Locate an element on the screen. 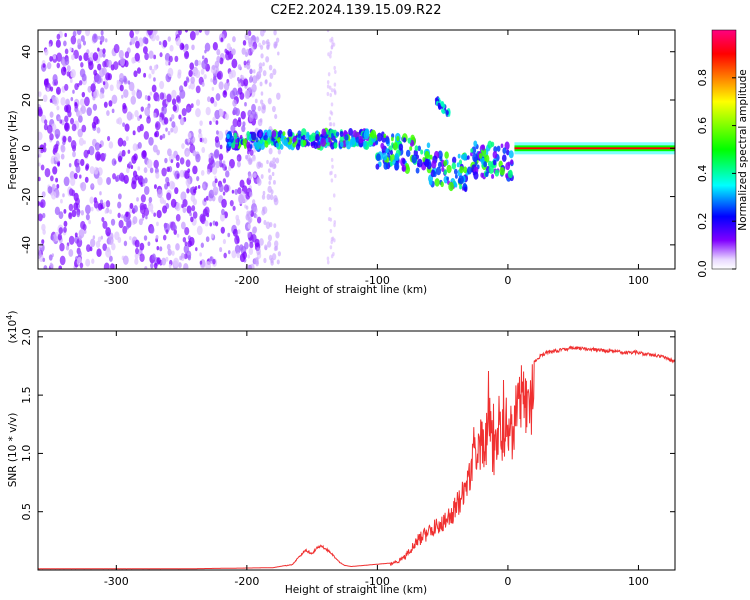 The height and width of the screenshot is (600, 750). colorbar-tick-label-4: 0.8 is located at coordinates (702, 78).